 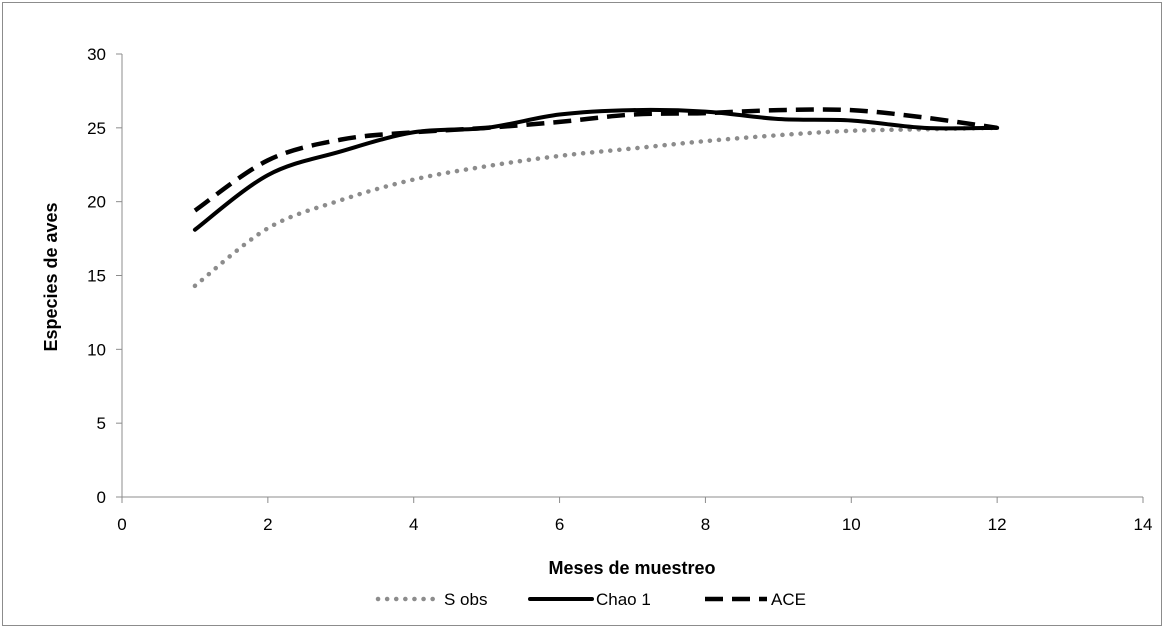 I want to click on y-tick-label: 5, so click(x=101, y=423).